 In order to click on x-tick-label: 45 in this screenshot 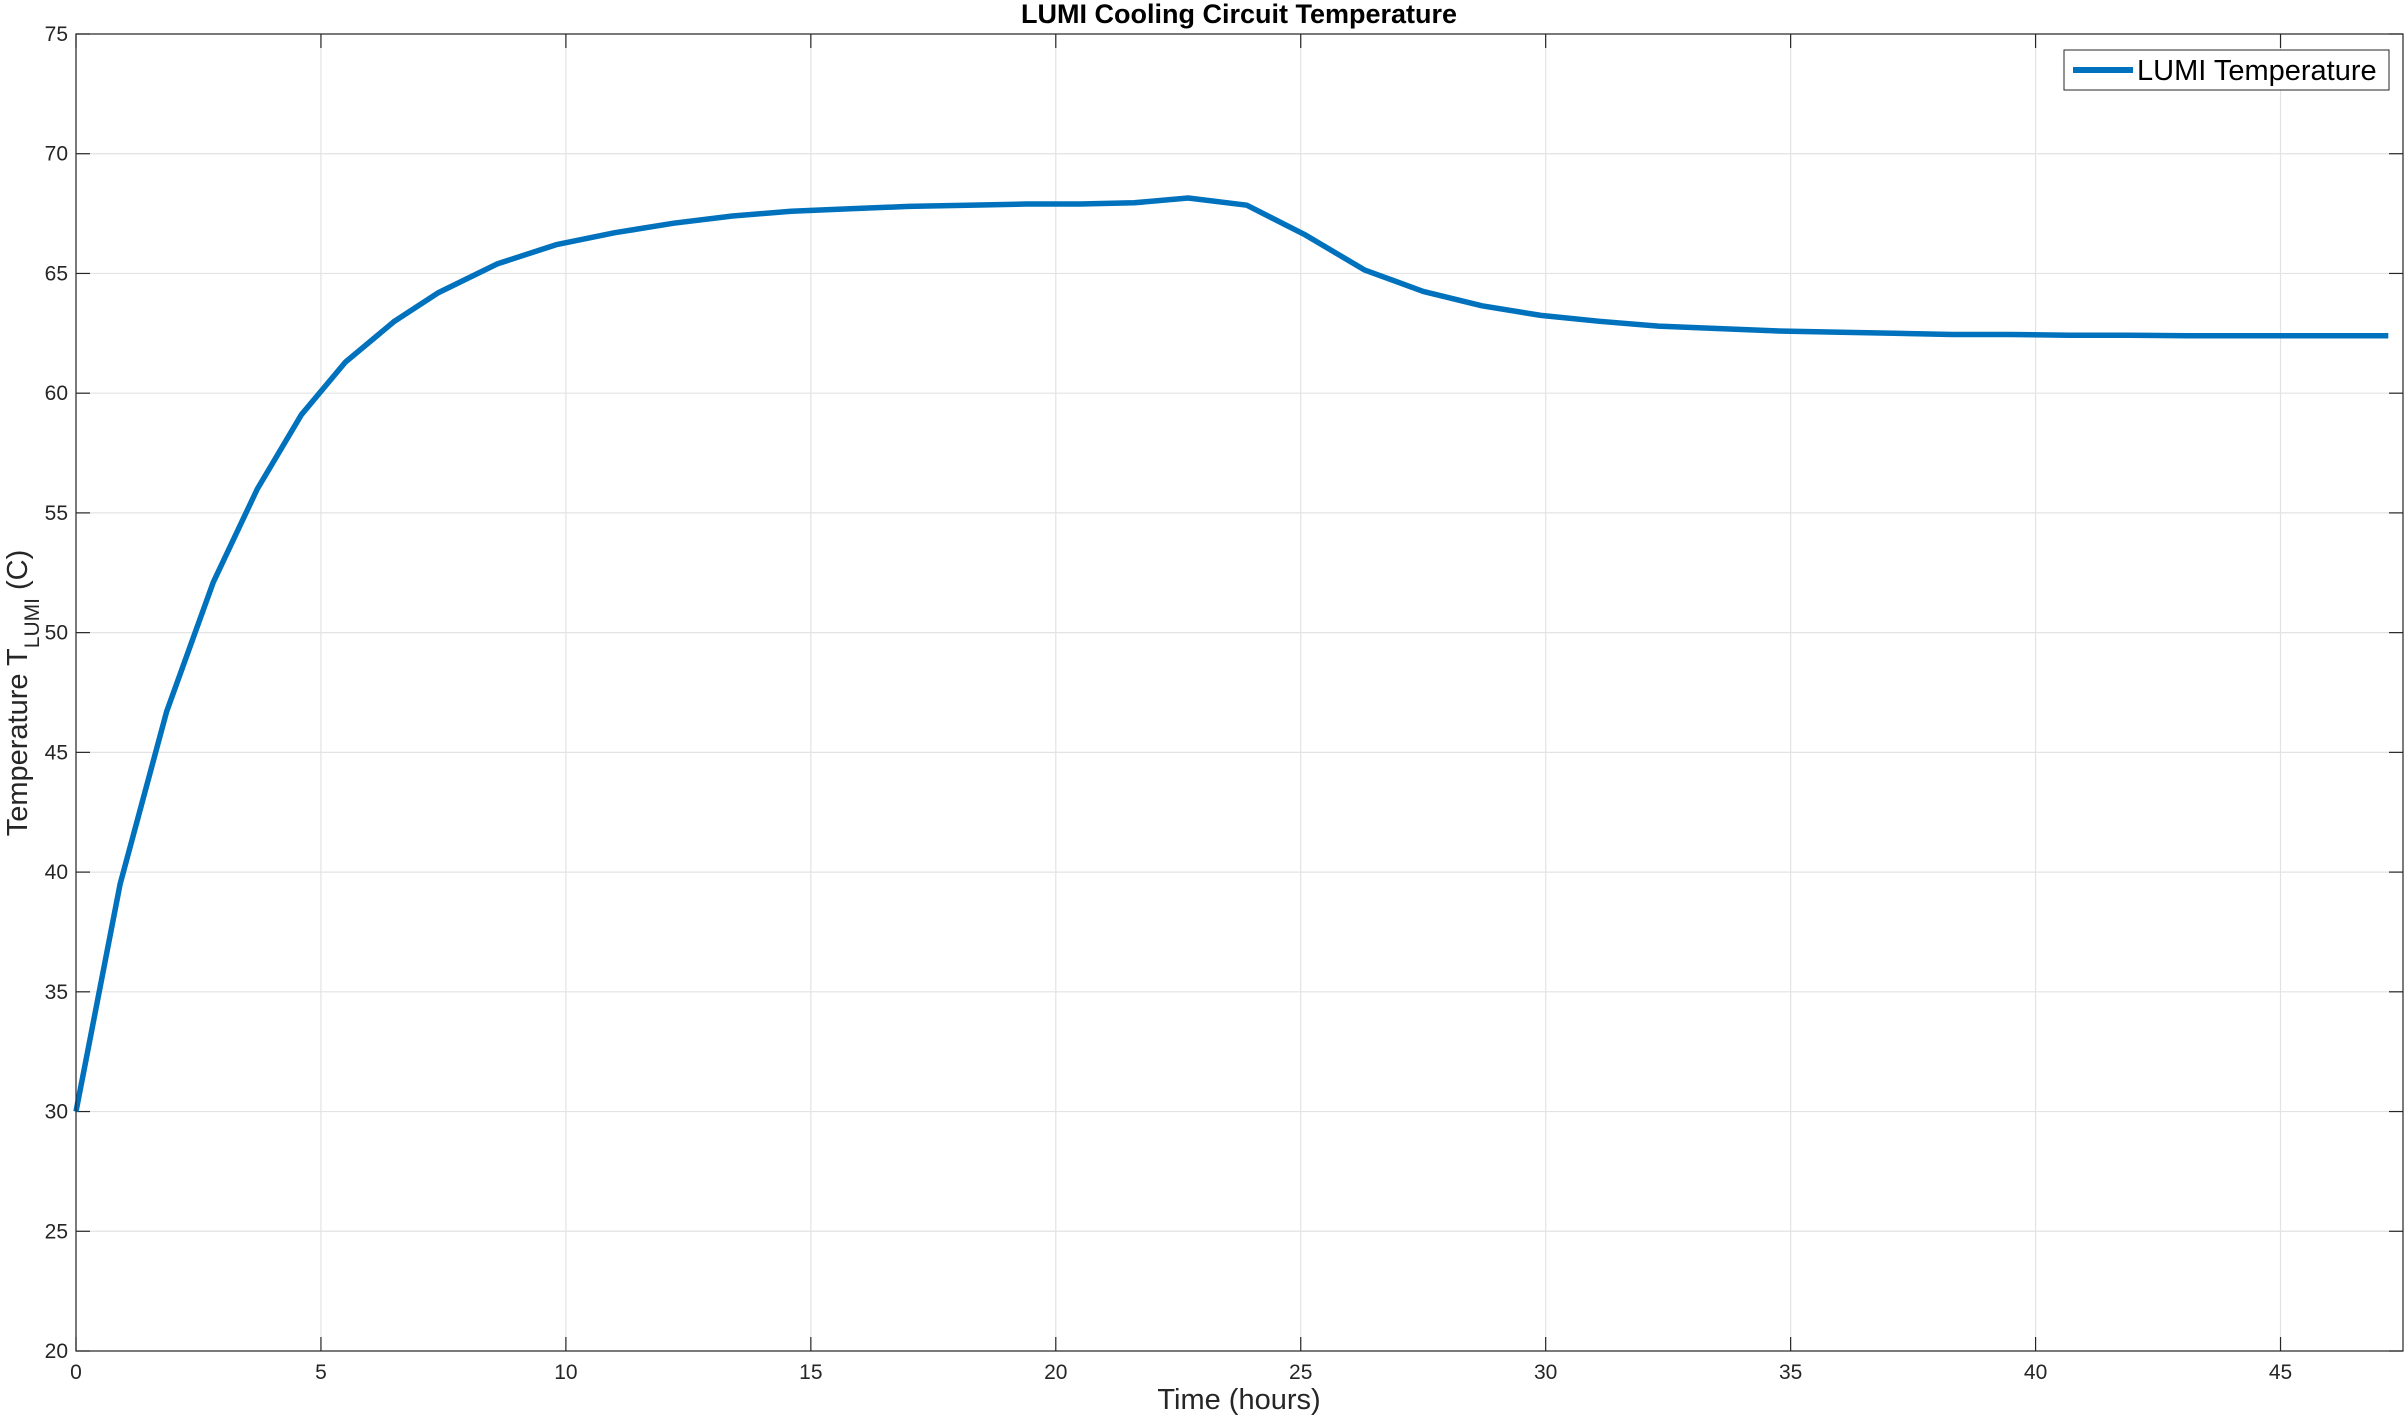, I will do `click(2280, 1372)`.